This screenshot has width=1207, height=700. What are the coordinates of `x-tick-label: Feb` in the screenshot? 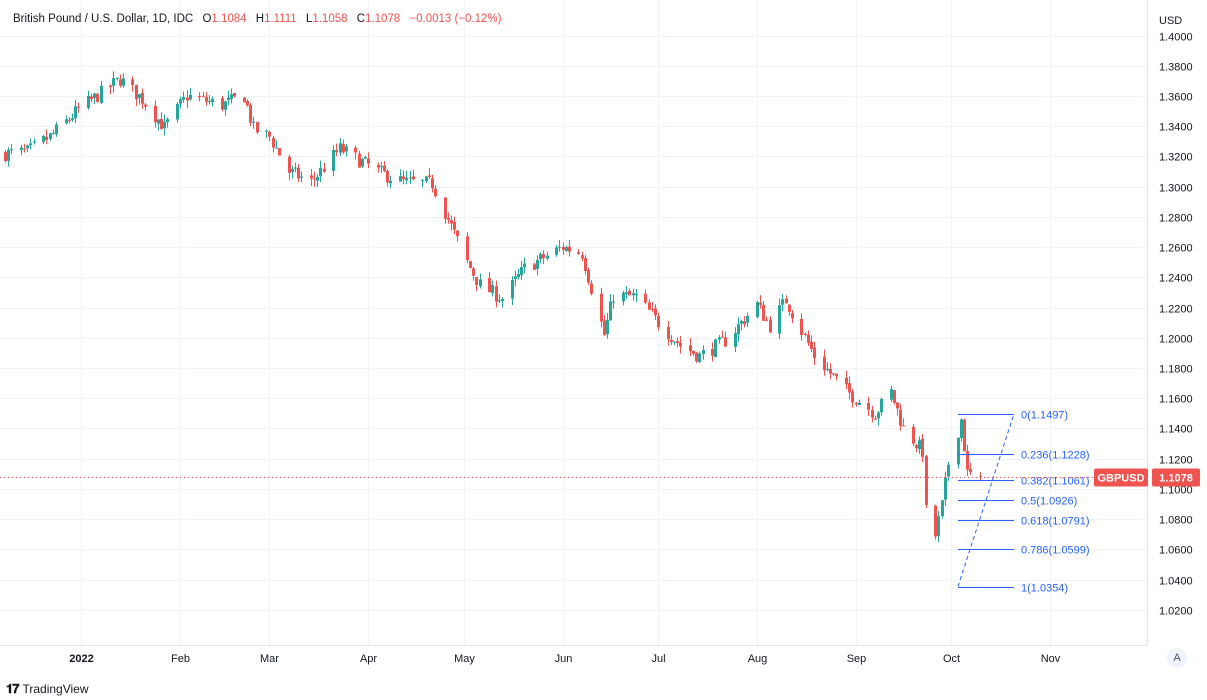 It's located at (180, 659).